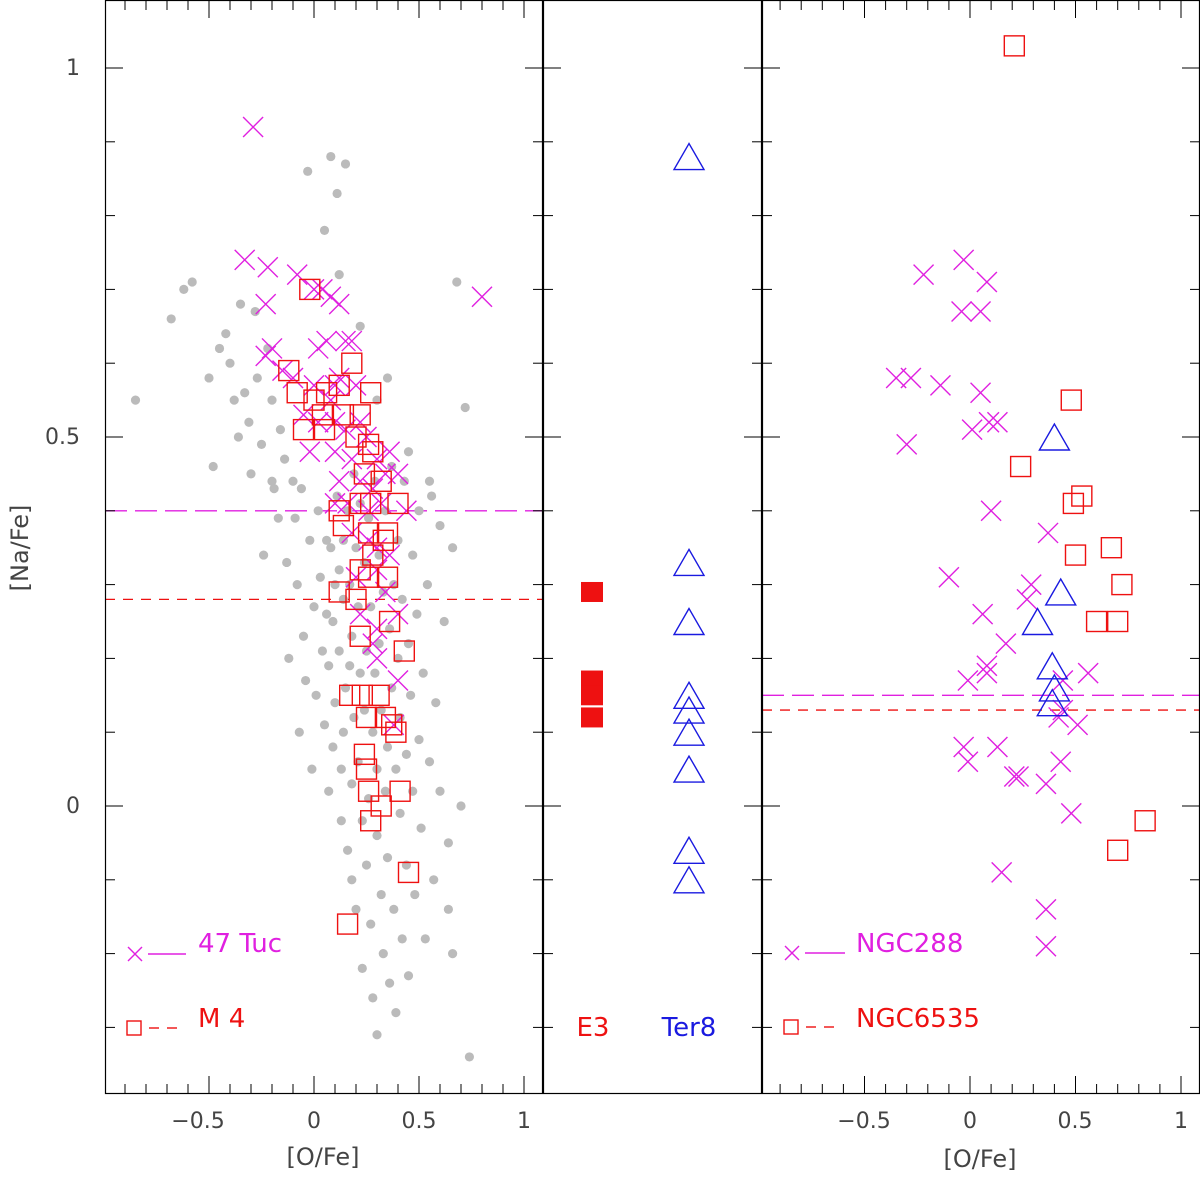 The height and width of the screenshot is (1181, 1200). What do you see at coordinates (863, 1121) in the screenshot?
I see `right-x-tick-label: −0.5` at bounding box center [863, 1121].